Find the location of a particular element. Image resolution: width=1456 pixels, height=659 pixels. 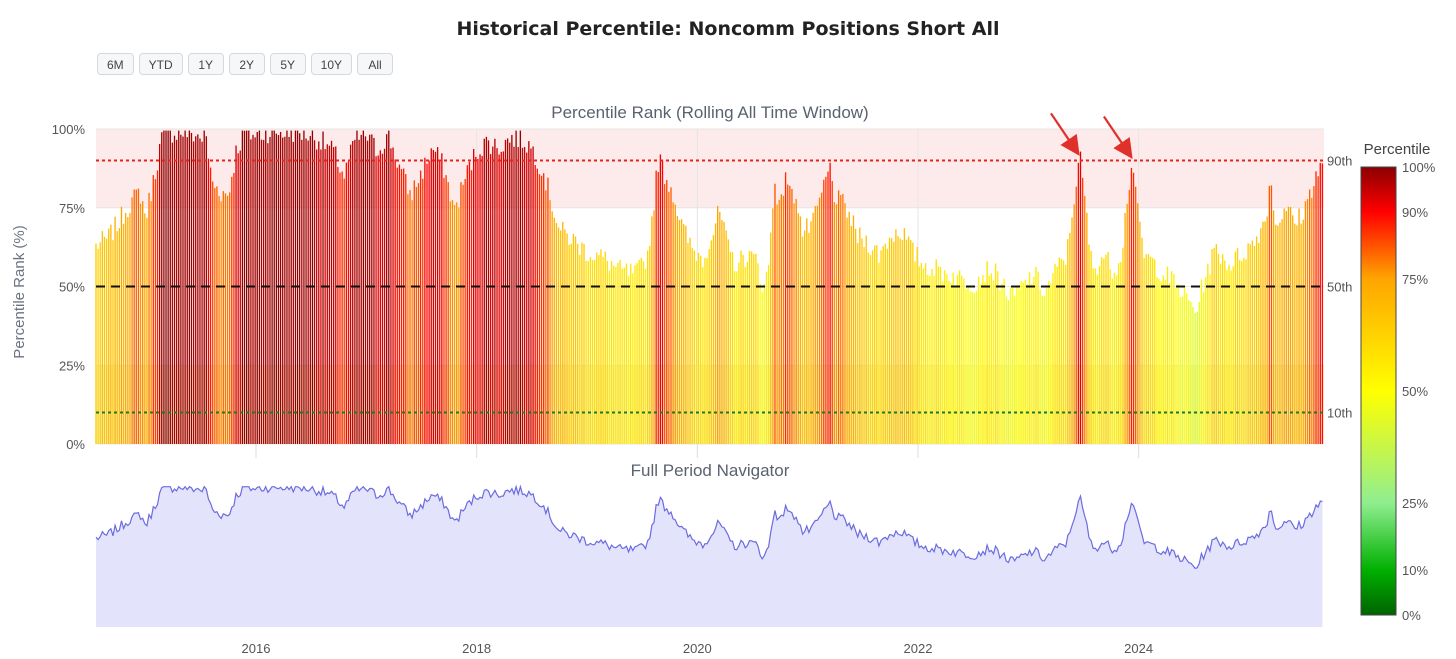

range-button-2y: 2Y is located at coordinates (246, 64).